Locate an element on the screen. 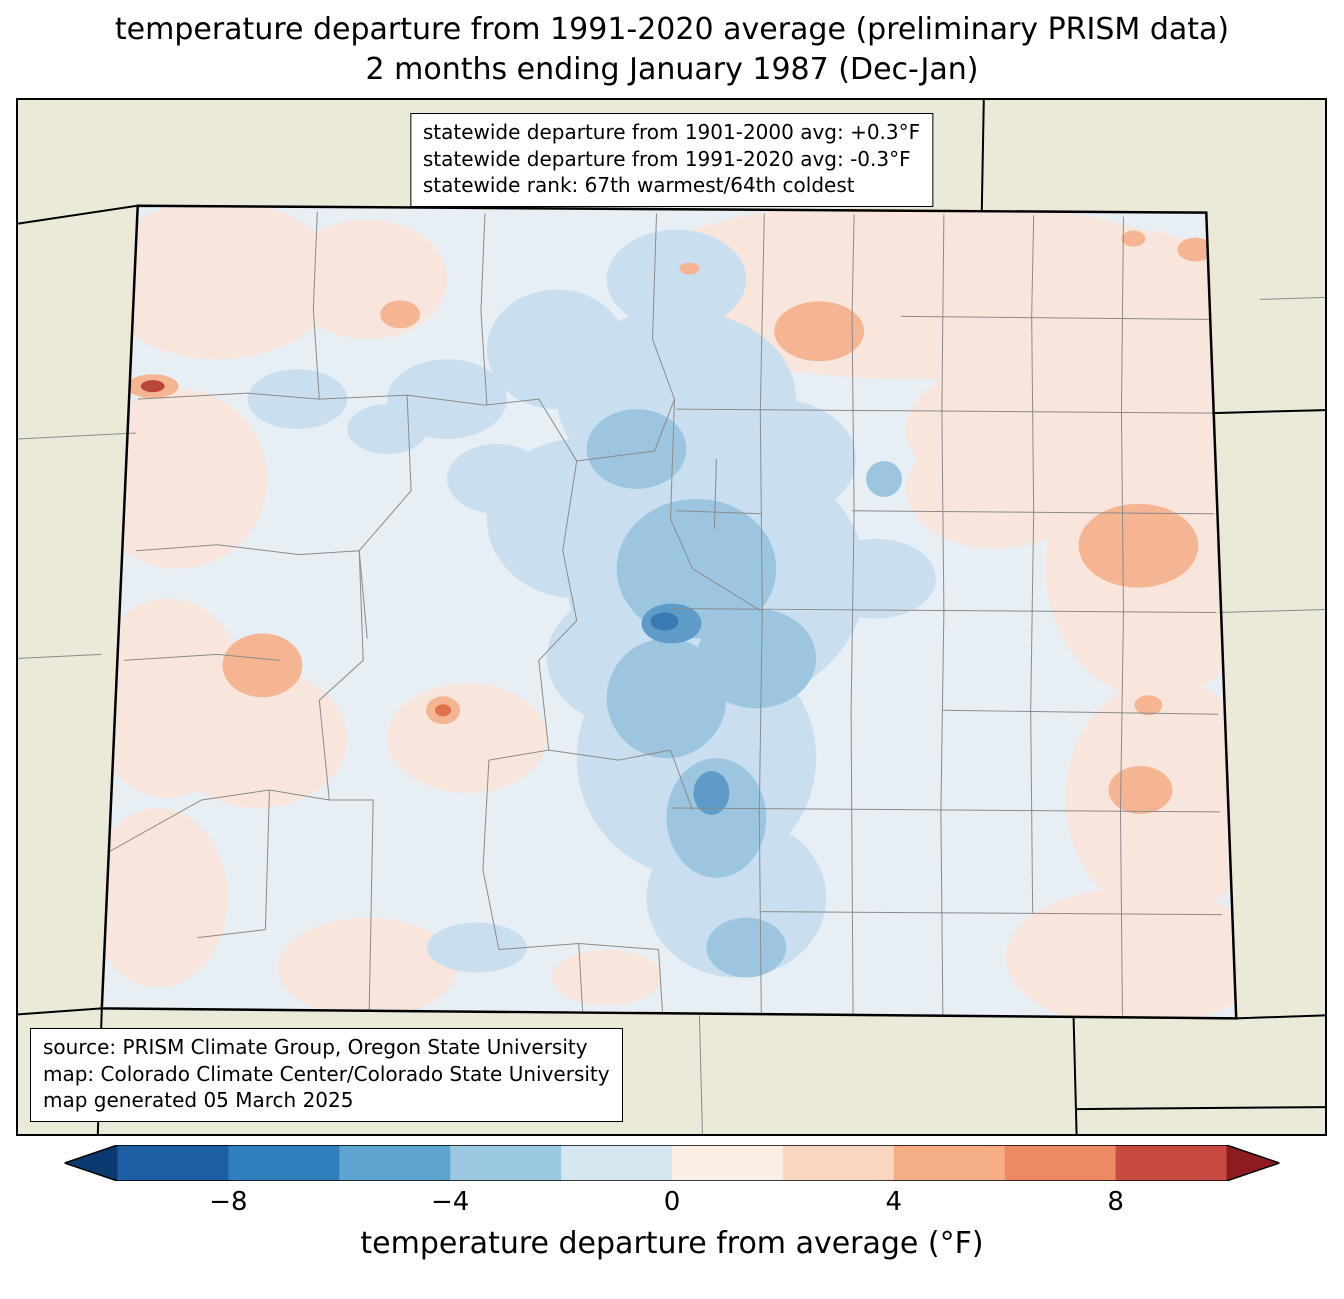  colorbar-gradient is located at coordinates (672, 1163).